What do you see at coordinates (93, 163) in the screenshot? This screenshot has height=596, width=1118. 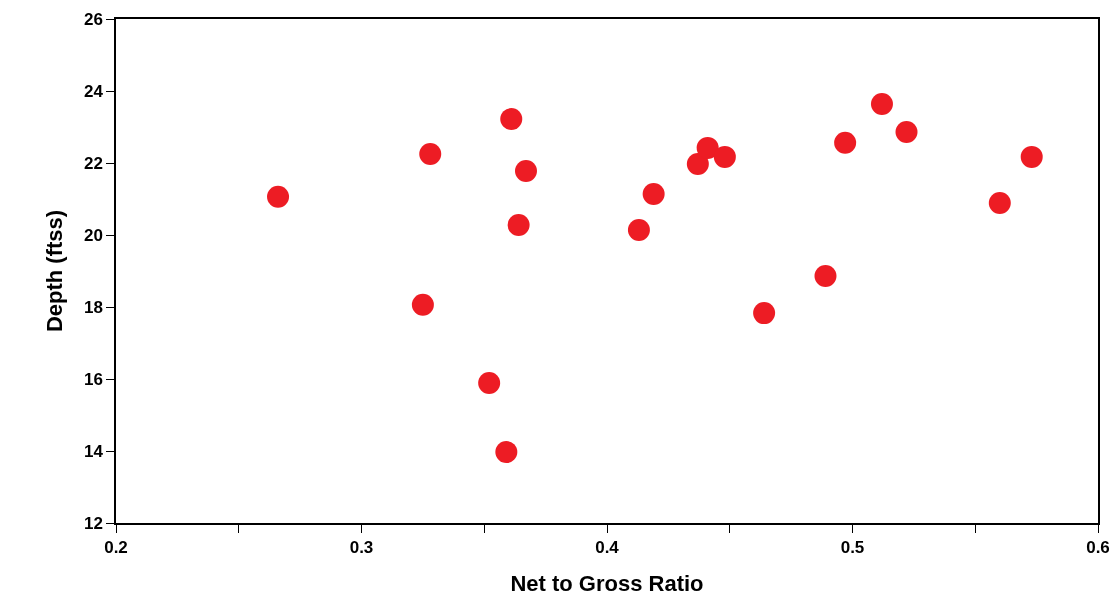 I see `y-tick-label: 22` at bounding box center [93, 163].